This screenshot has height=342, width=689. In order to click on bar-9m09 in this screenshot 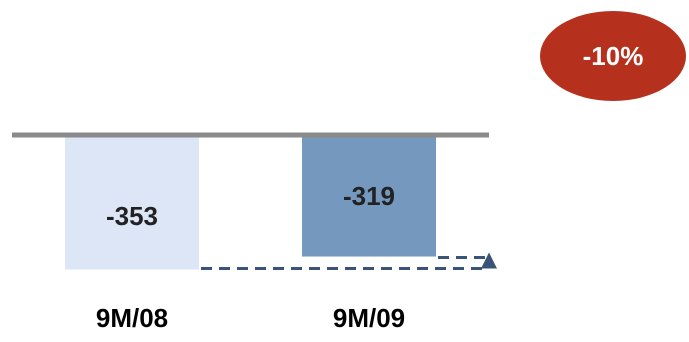, I will do `click(369, 196)`.